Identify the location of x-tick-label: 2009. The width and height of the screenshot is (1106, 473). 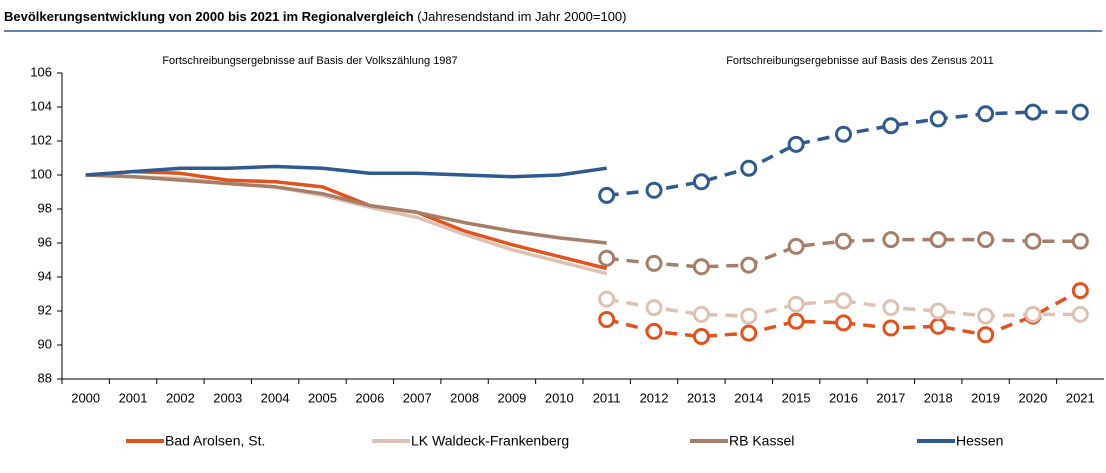
(511, 397).